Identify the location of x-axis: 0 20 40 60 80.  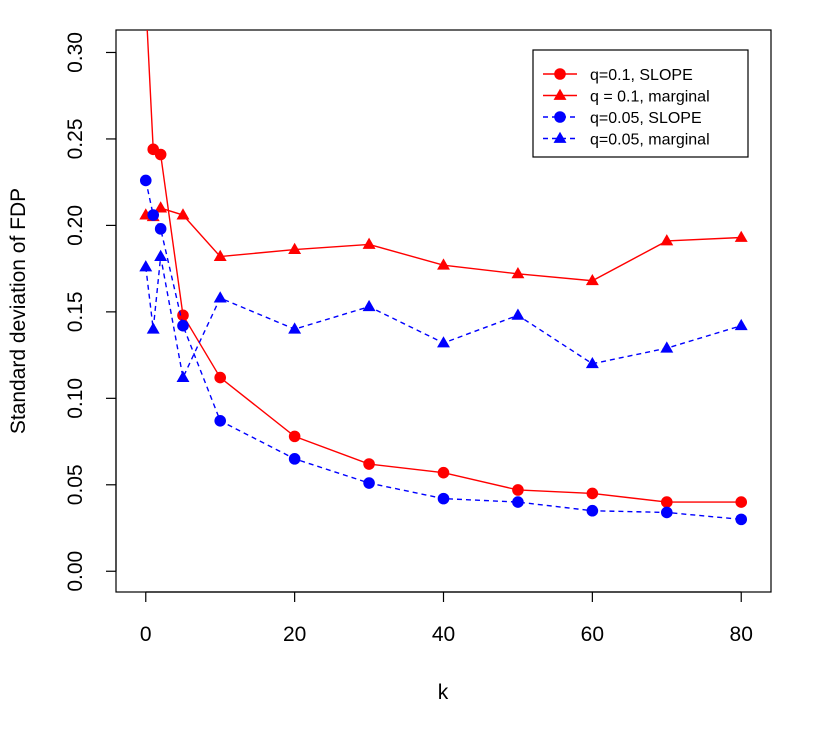
(446, 618).